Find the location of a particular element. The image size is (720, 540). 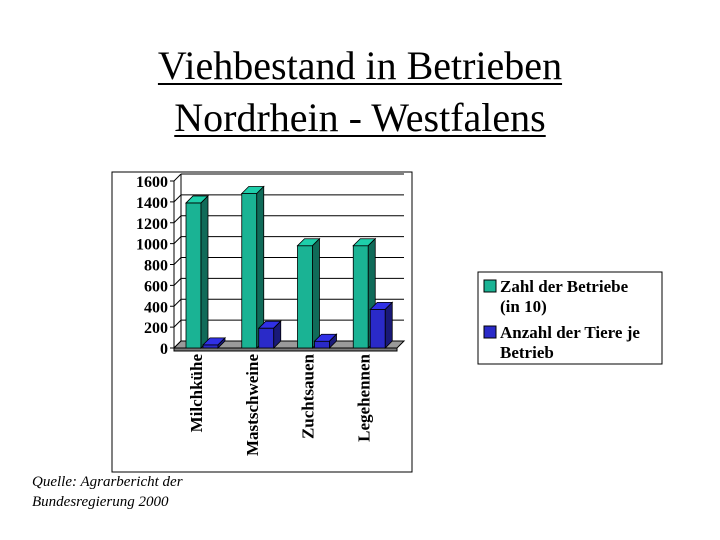

x-tick-label: Legehennen is located at coordinates (363, 397).